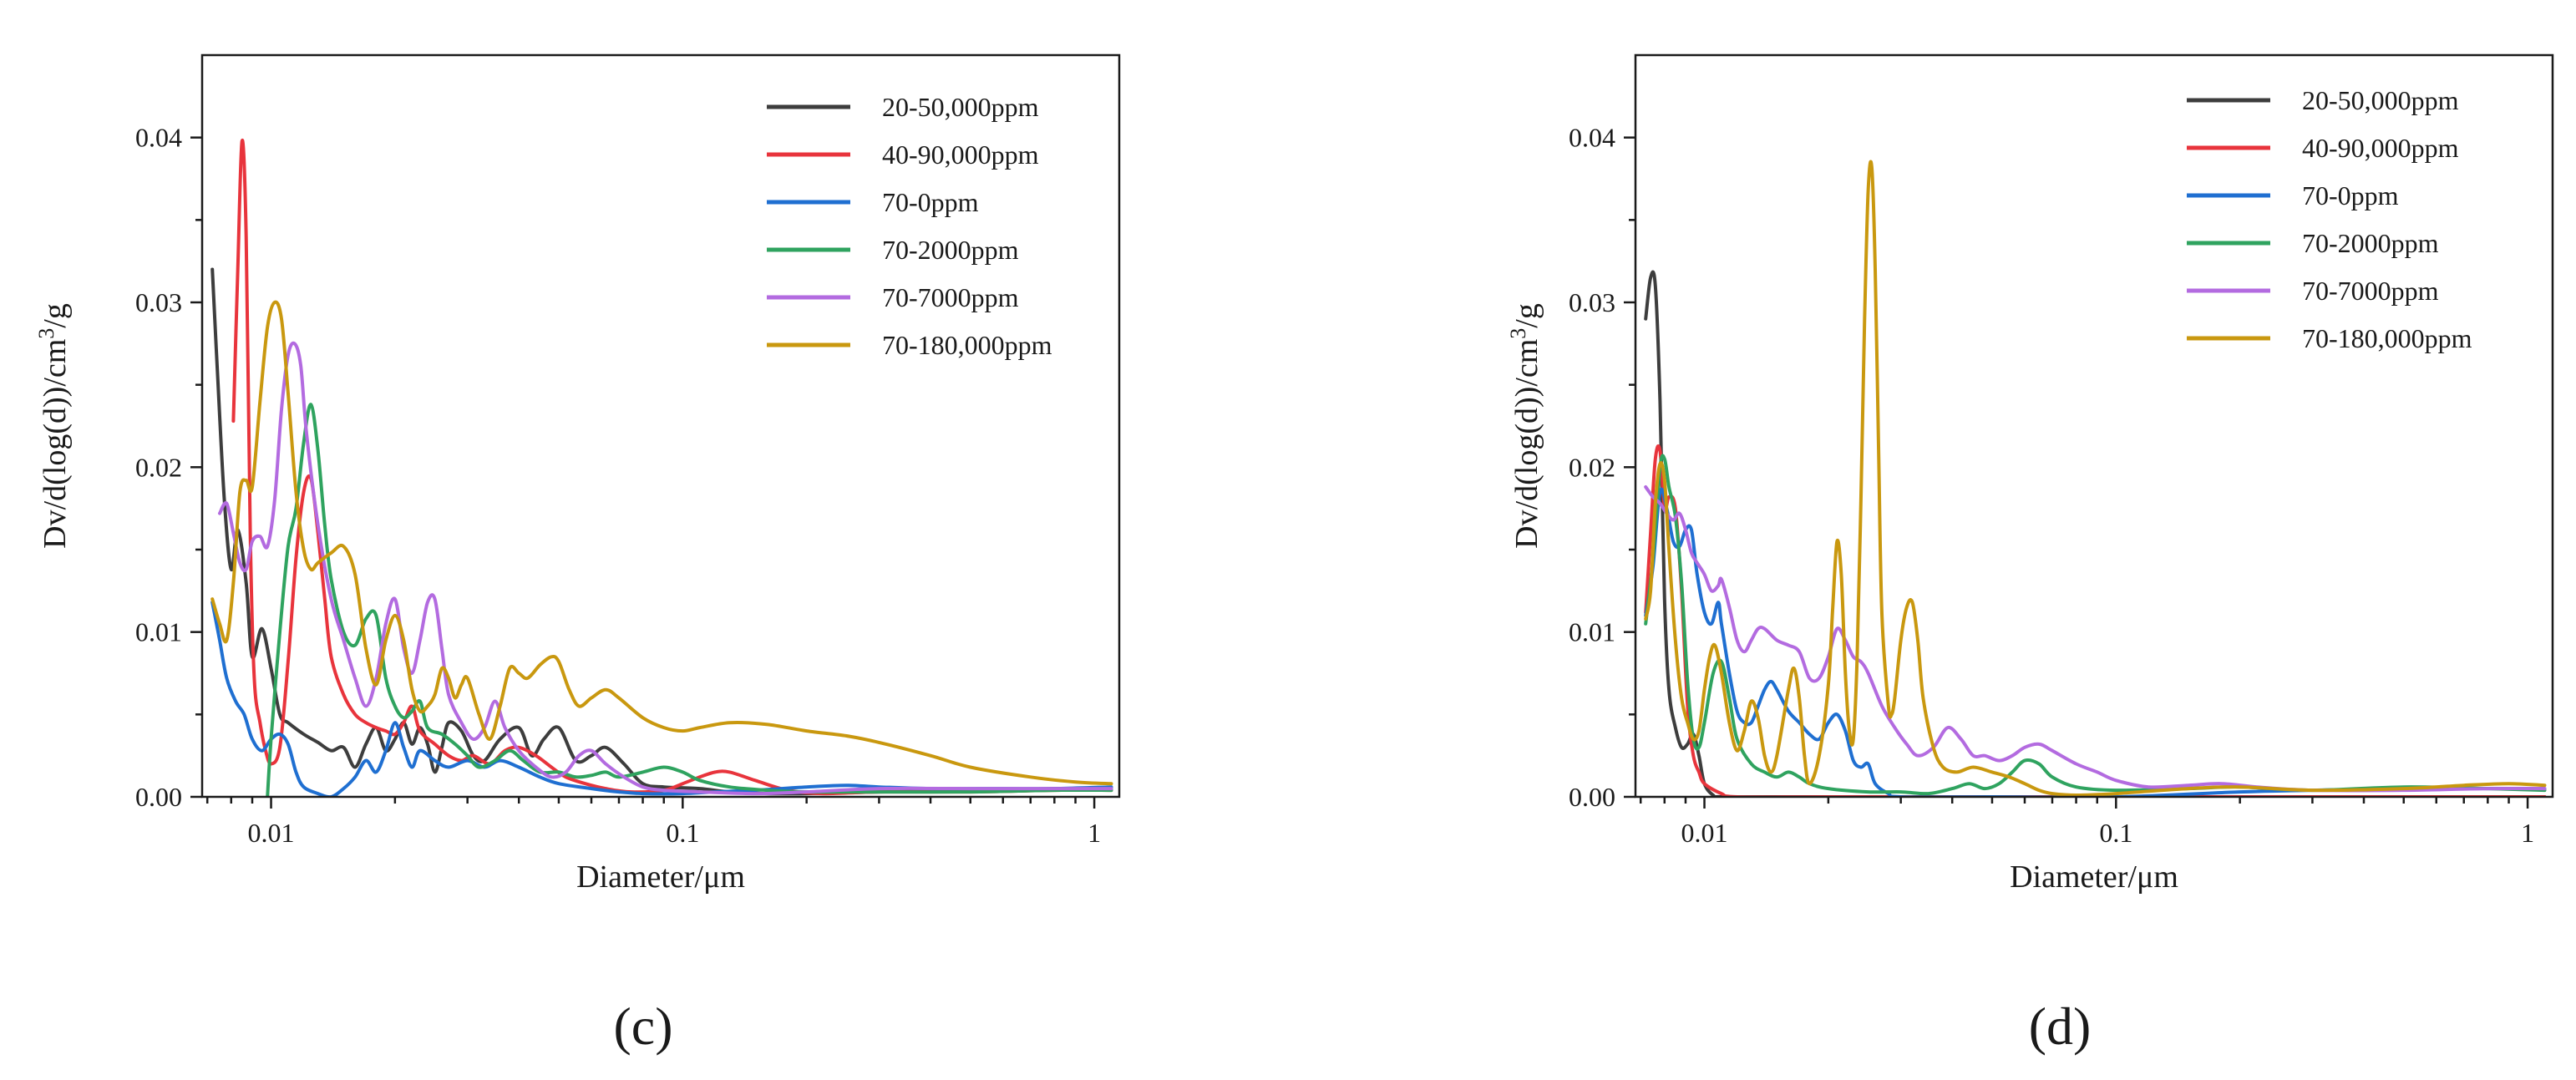 This screenshot has height=1080, width=2576. Describe the element at coordinates (2095, 642) in the screenshot. I see `series-line-70-0ppm` at that location.